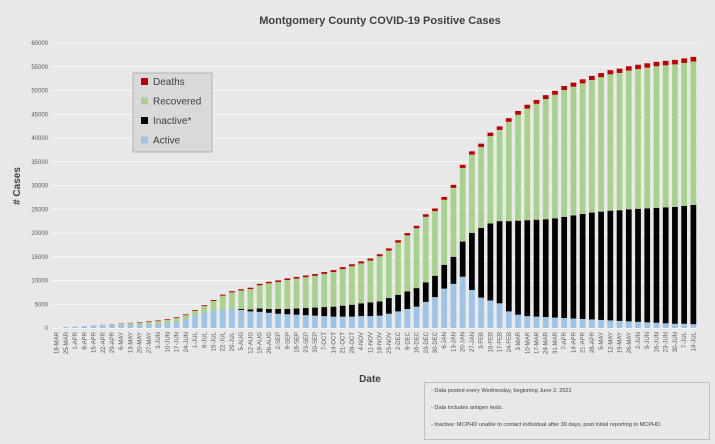  Describe the element at coordinates (169, 82) in the screenshot. I see `legend-label: Deaths` at that location.